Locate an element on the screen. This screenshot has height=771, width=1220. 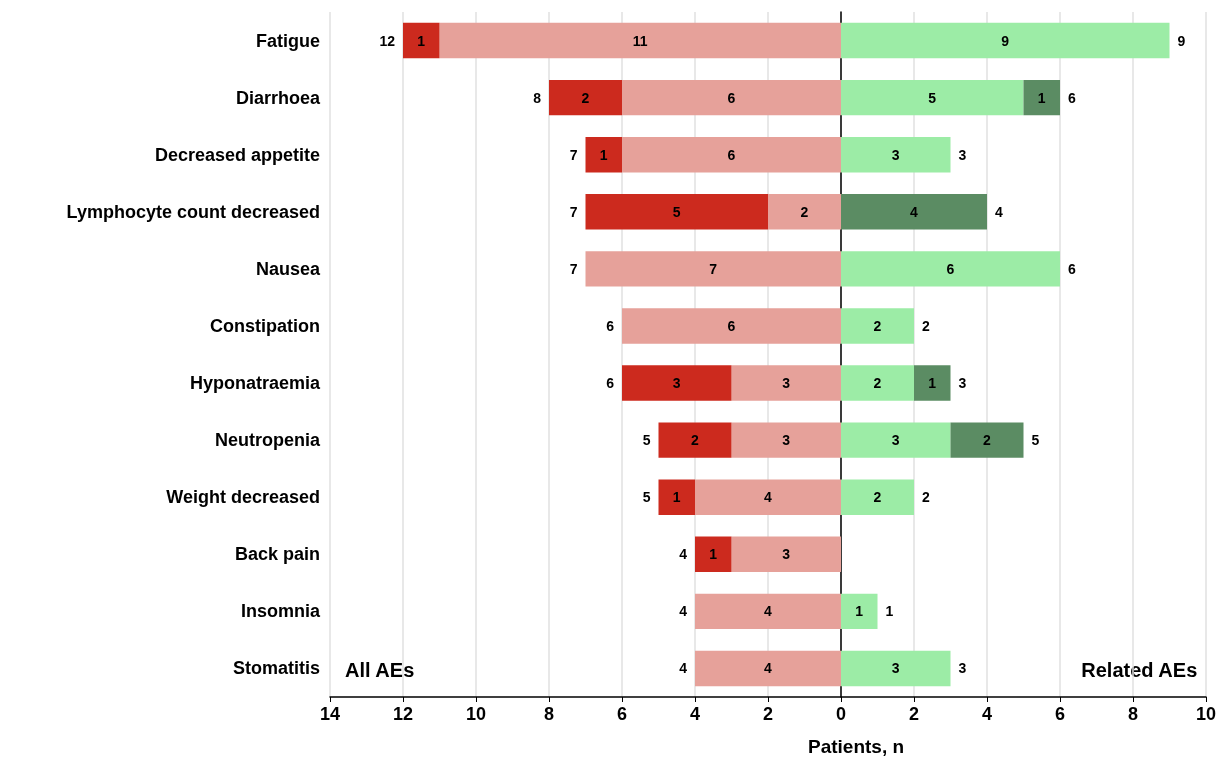
y-tick-label: Weight decreased is located at coordinates (243, 497).